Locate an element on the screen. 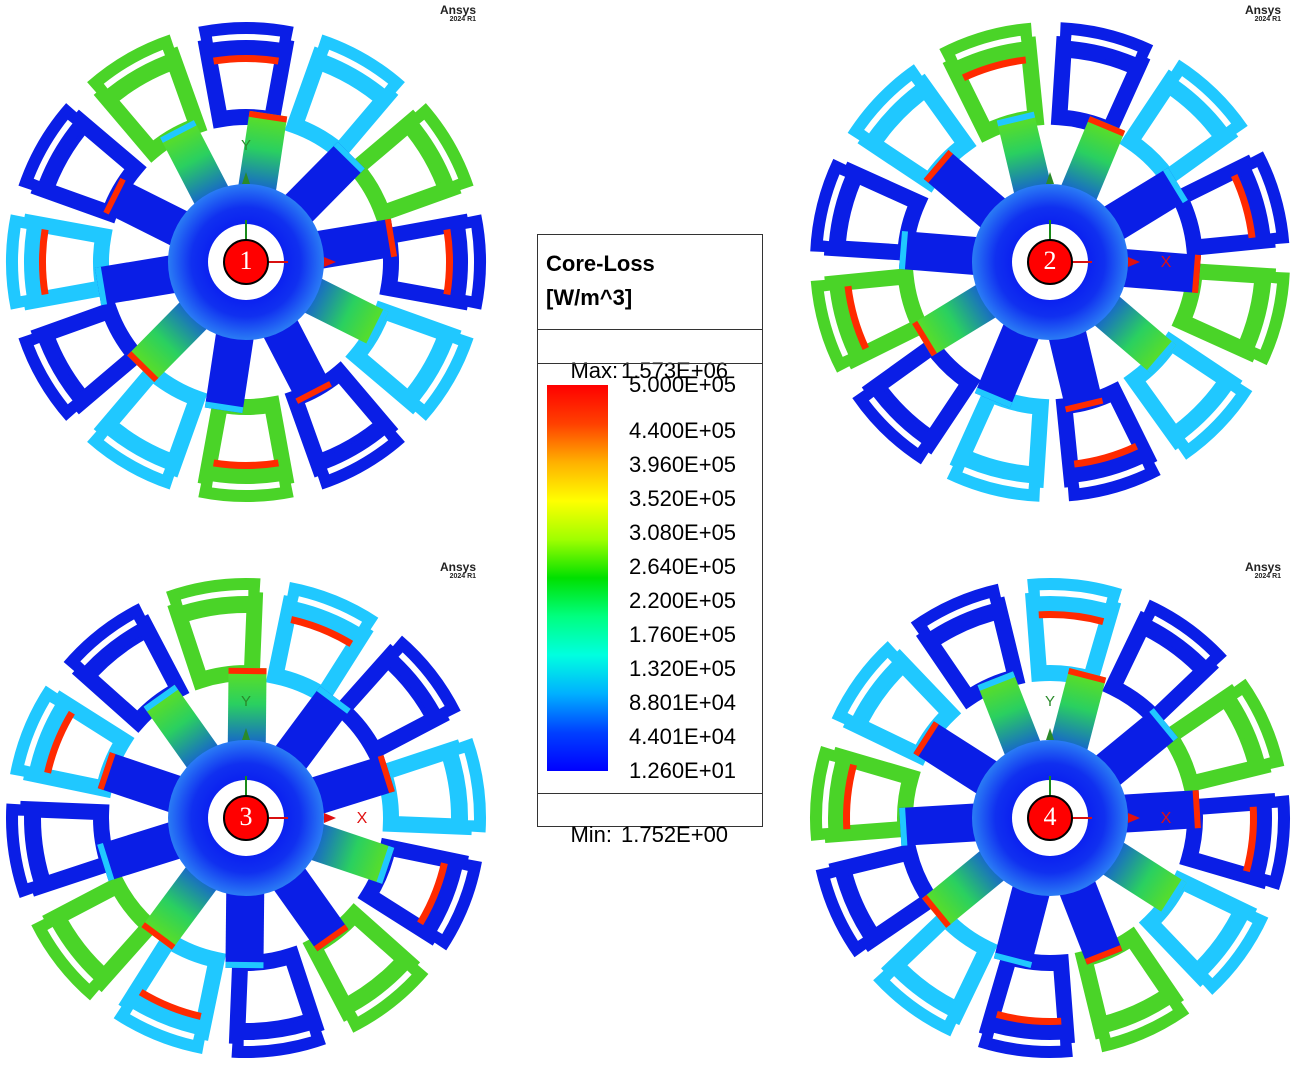  legend-tick-label: 8.801E+04 is located at coordinates (683, 702).